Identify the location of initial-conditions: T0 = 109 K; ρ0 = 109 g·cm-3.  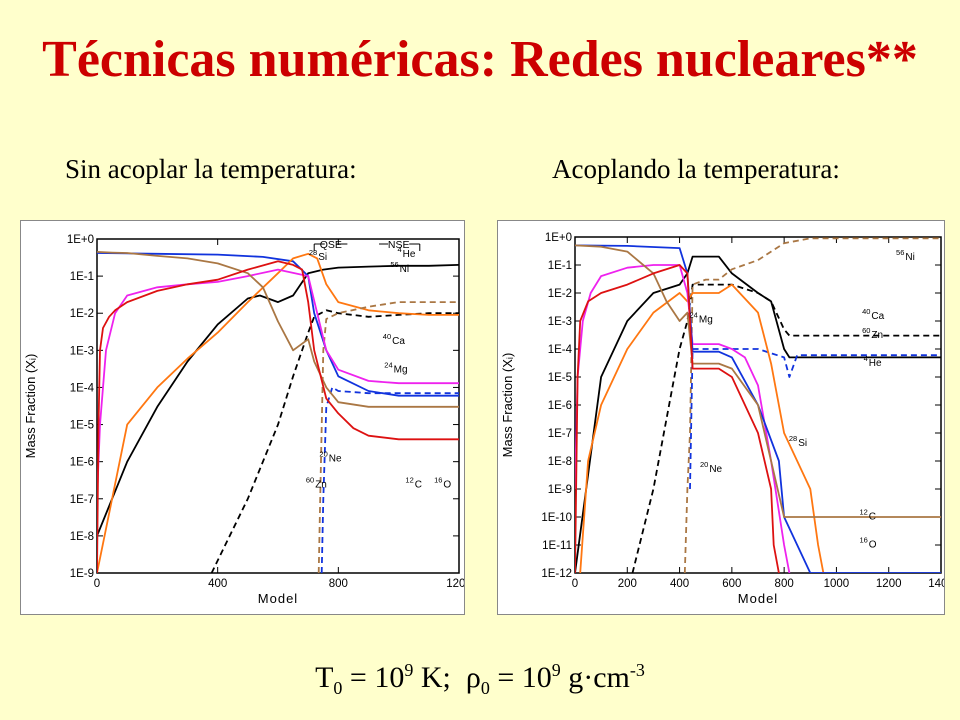
(480, 679).